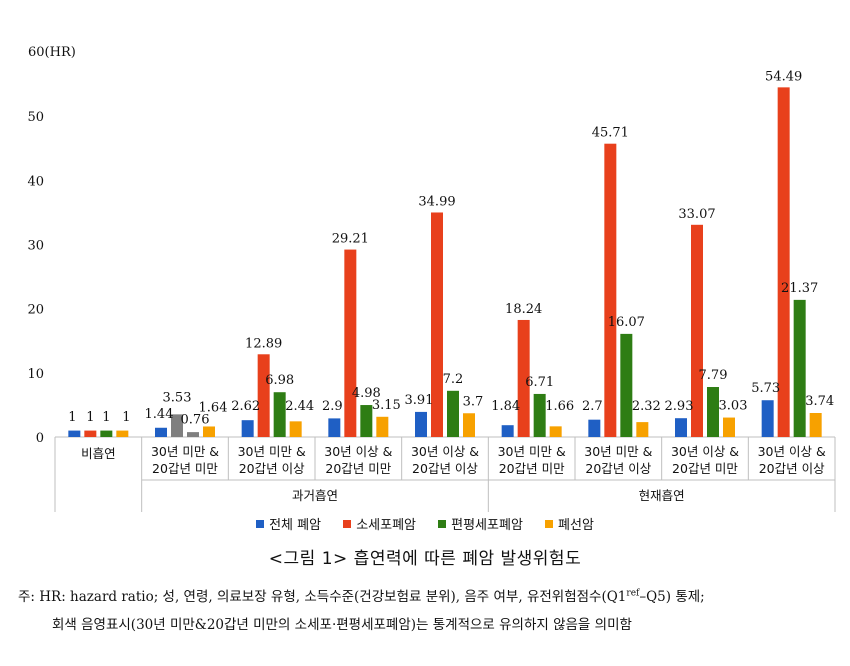  I want to click on y-tick-label: 20, so click(35, 310).